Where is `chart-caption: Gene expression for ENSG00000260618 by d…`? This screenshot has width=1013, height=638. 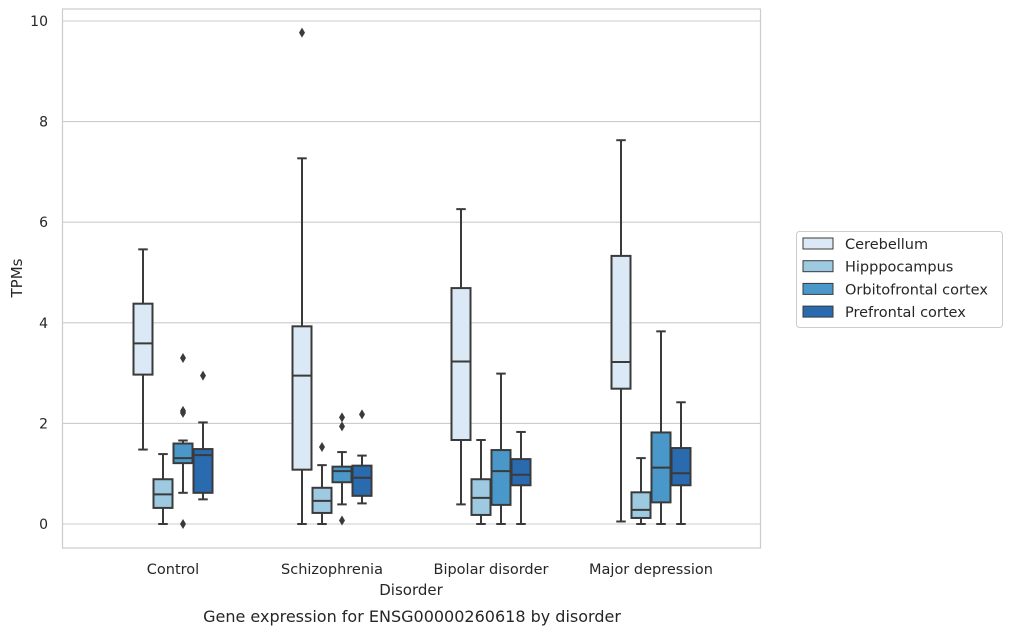
chart-caption: Gene expression for ENSG00000260618 by d… is located at coordinates (412, 616).